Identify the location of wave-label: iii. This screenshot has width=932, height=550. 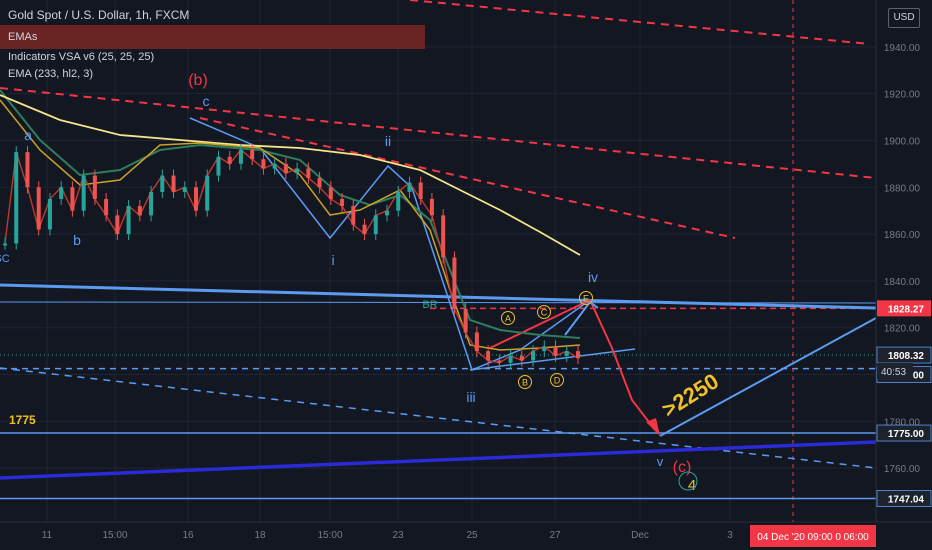
(470, 397).